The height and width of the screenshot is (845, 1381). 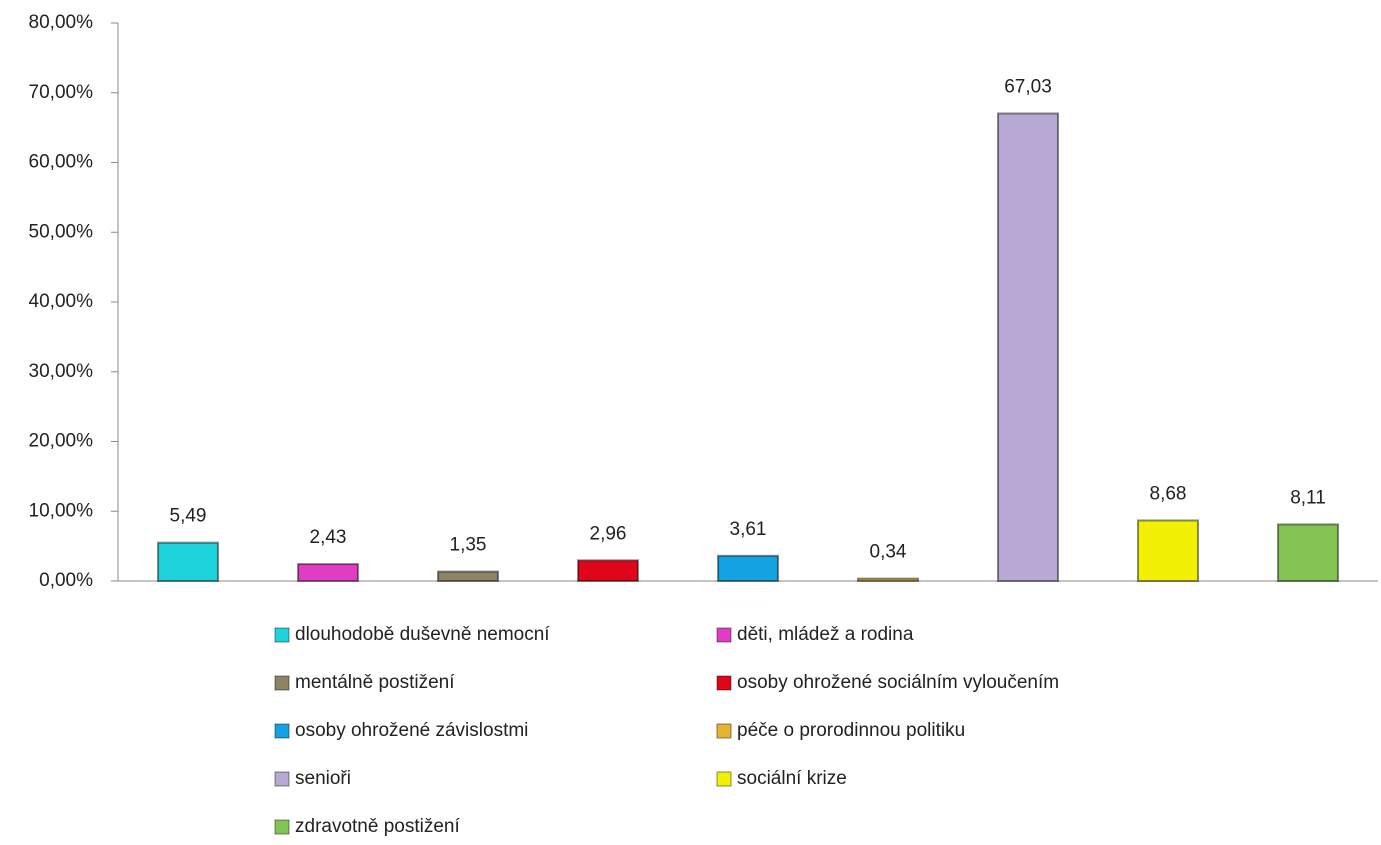 I want to click on legend-label: mentálně postižení, so click(x=375, y=682).